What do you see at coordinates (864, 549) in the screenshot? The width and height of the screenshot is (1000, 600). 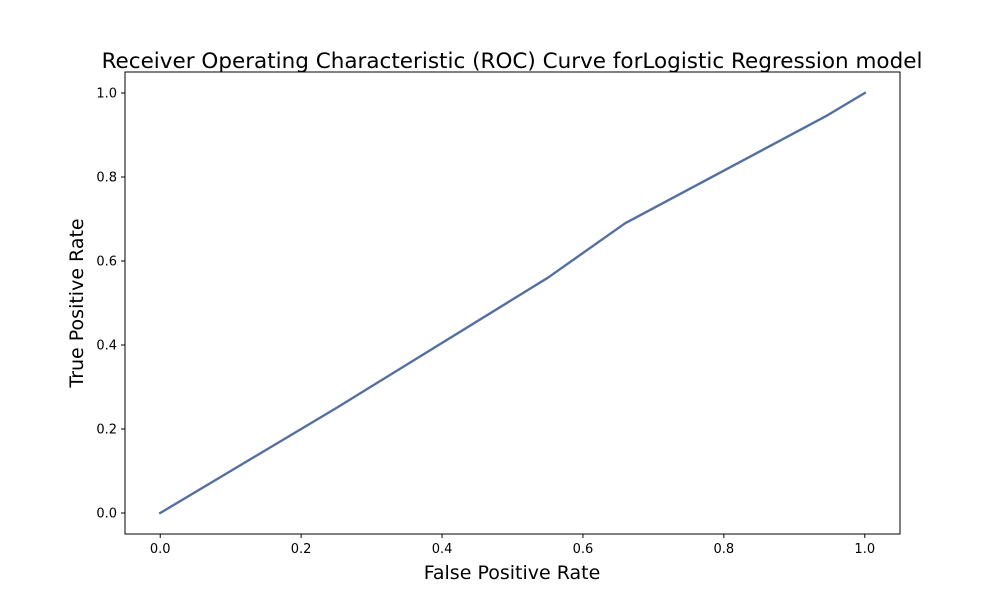 I see `x-tick-label: 1.0` at bounding box center [864, 549].